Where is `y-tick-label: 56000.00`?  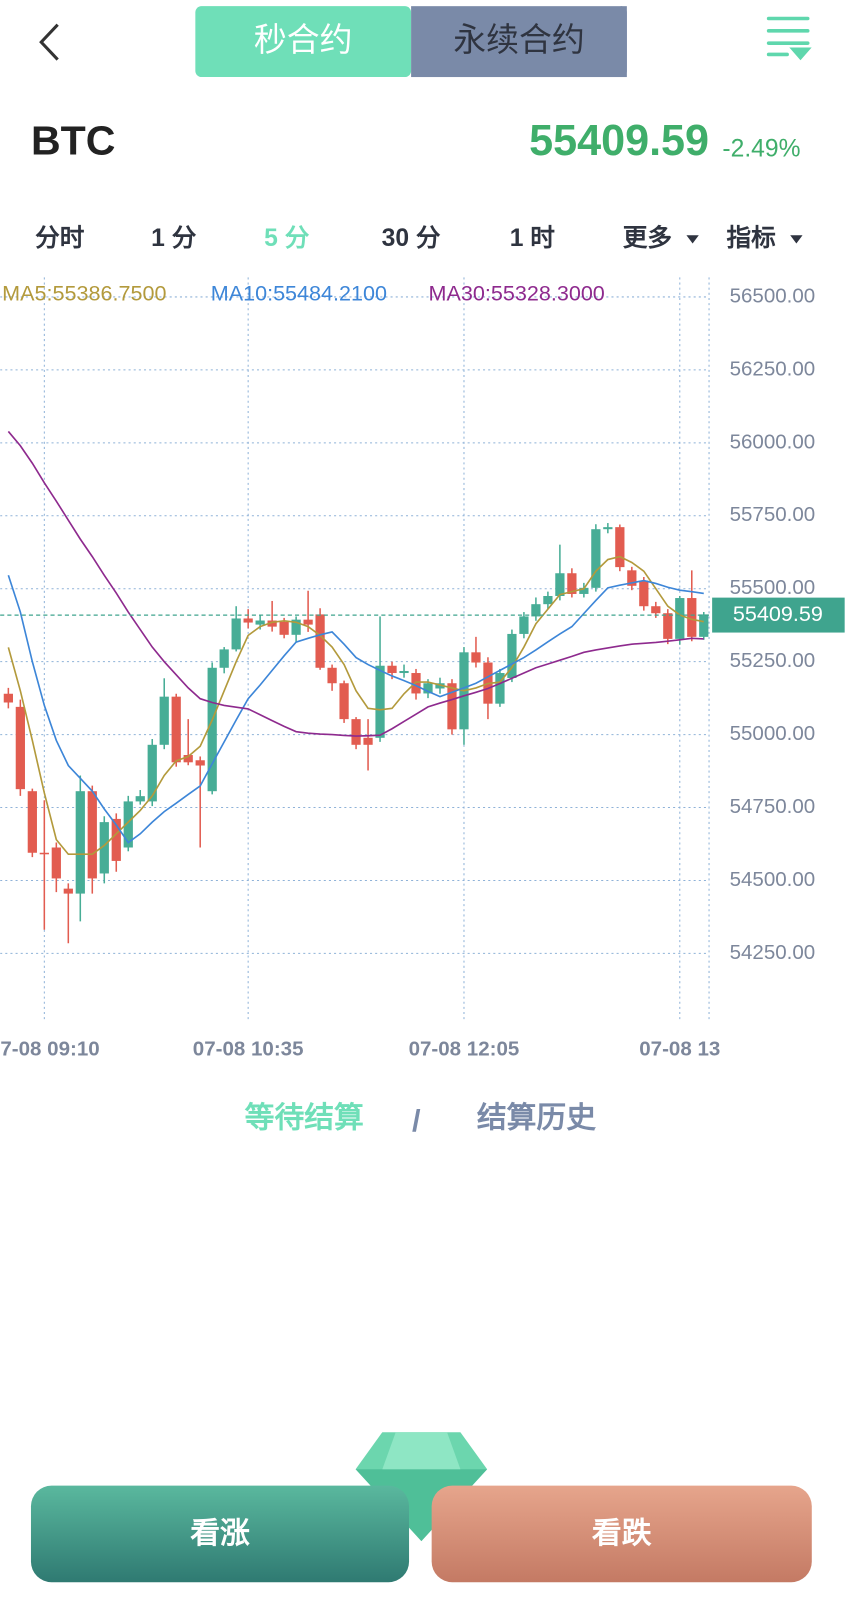
y-tick-label: 56000.00 is located at coordinates (773, 441).